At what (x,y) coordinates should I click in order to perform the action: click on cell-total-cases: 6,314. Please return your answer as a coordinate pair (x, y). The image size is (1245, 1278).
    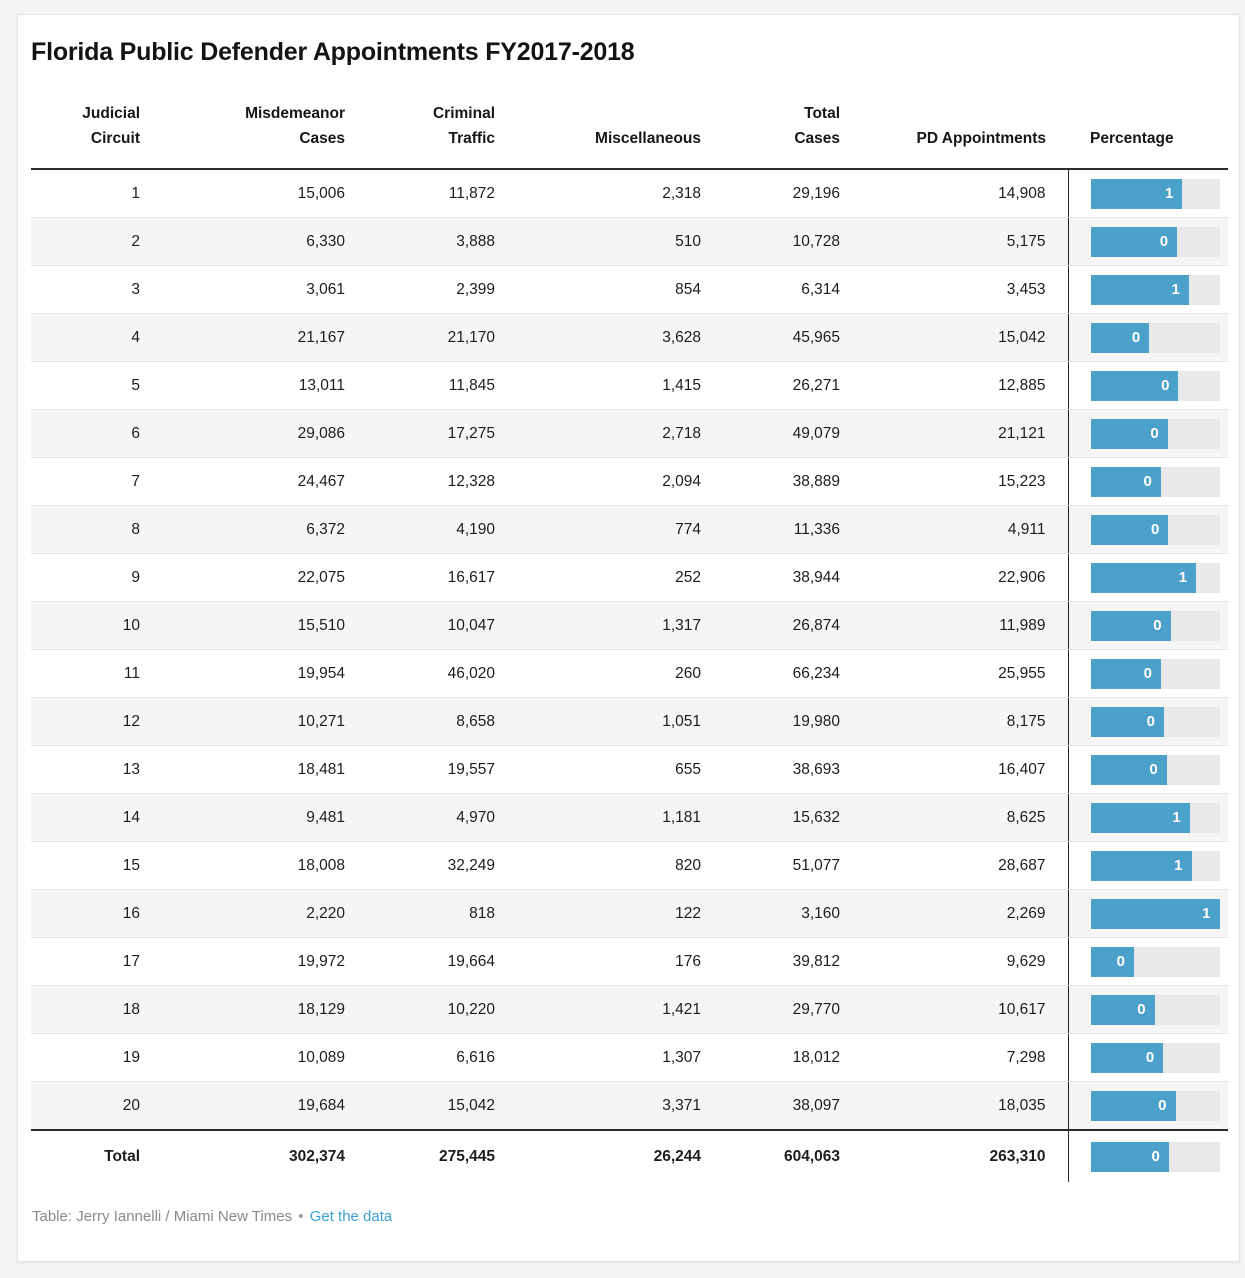
    Looking at the image, I should click on (770, 289).